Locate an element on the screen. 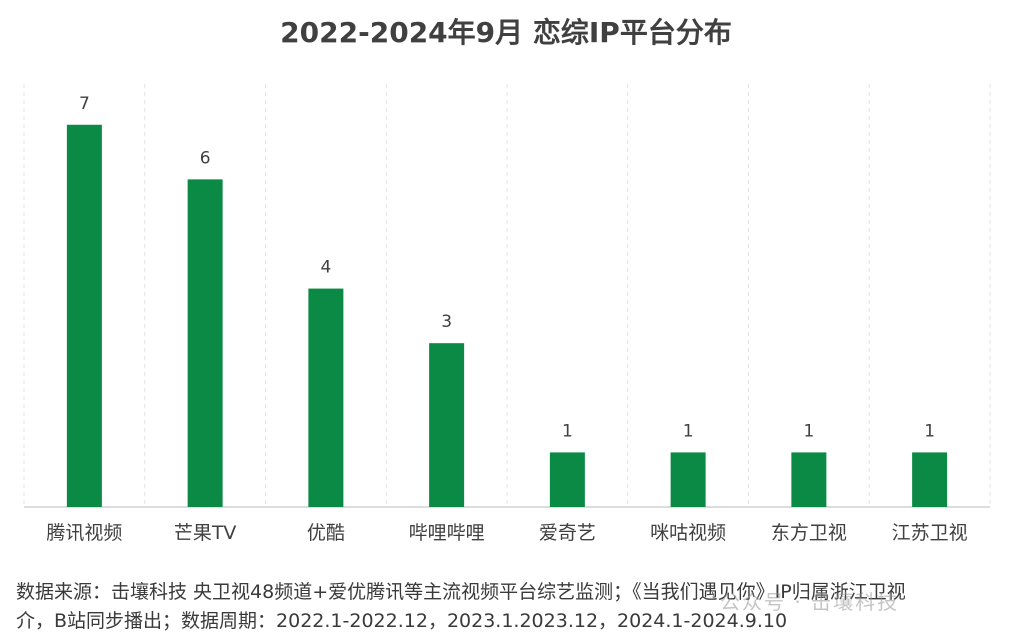 Image resolution: width=1013 pixels, height=641 pixels. x-tick-label-8: 江苏卫视 is located at coordinates (930, 533).